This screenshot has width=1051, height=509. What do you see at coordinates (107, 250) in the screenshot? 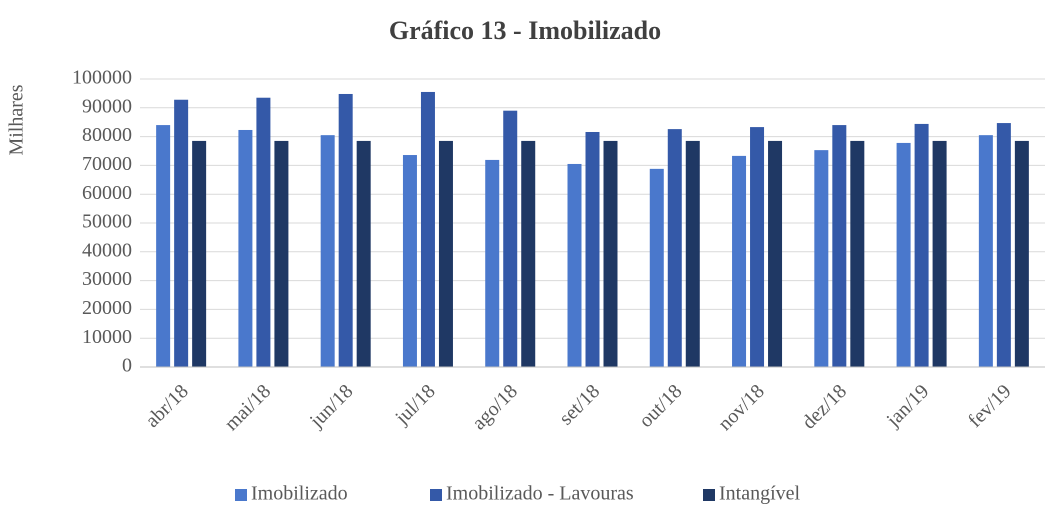
I see `y-tick-label: 40000` at bounding box center [107, 250].